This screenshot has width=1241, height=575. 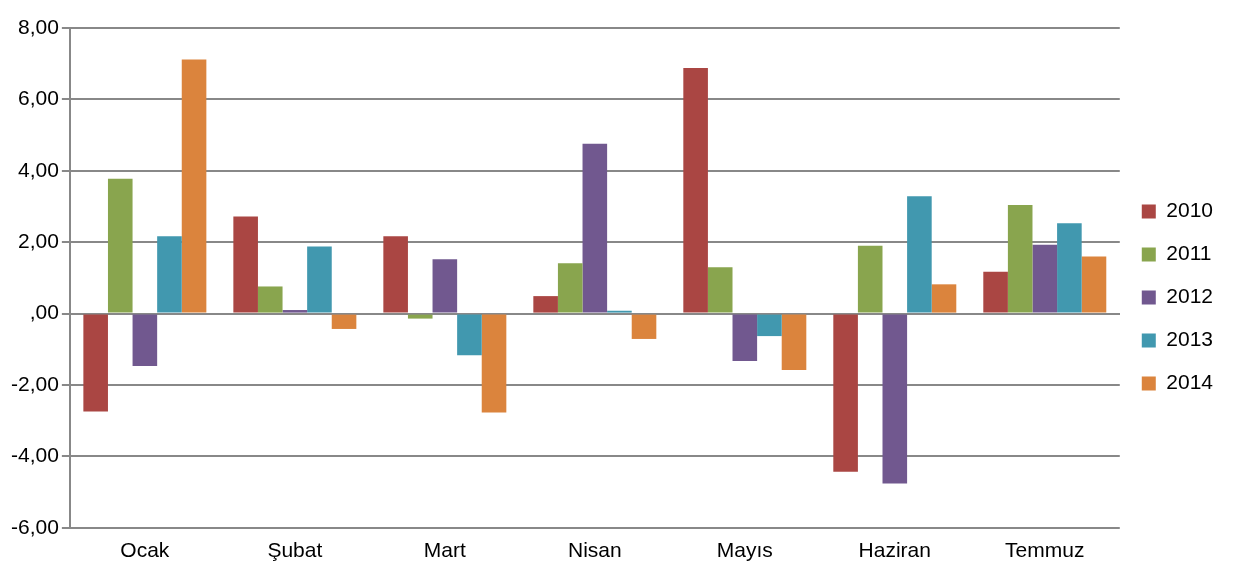 I want to click on x-tick-label: Mayıs, so click(x=744, y=550).